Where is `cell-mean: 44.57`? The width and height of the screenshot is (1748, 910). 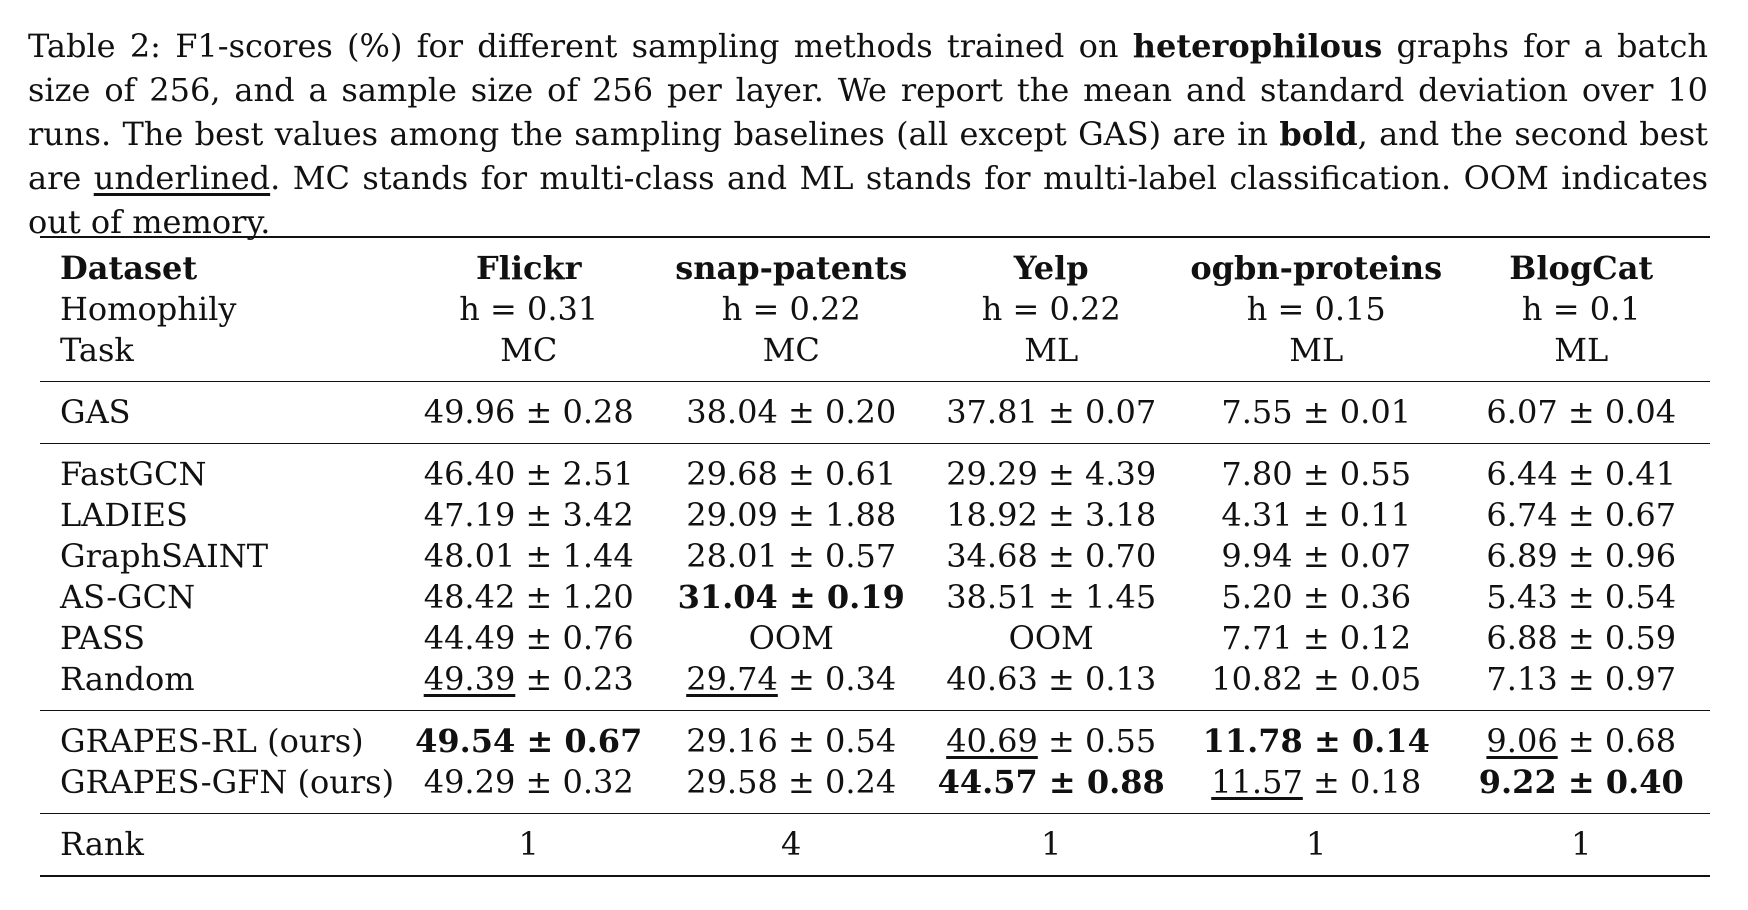
cell-mean: 44.57 is located at coordinates (987, 782).